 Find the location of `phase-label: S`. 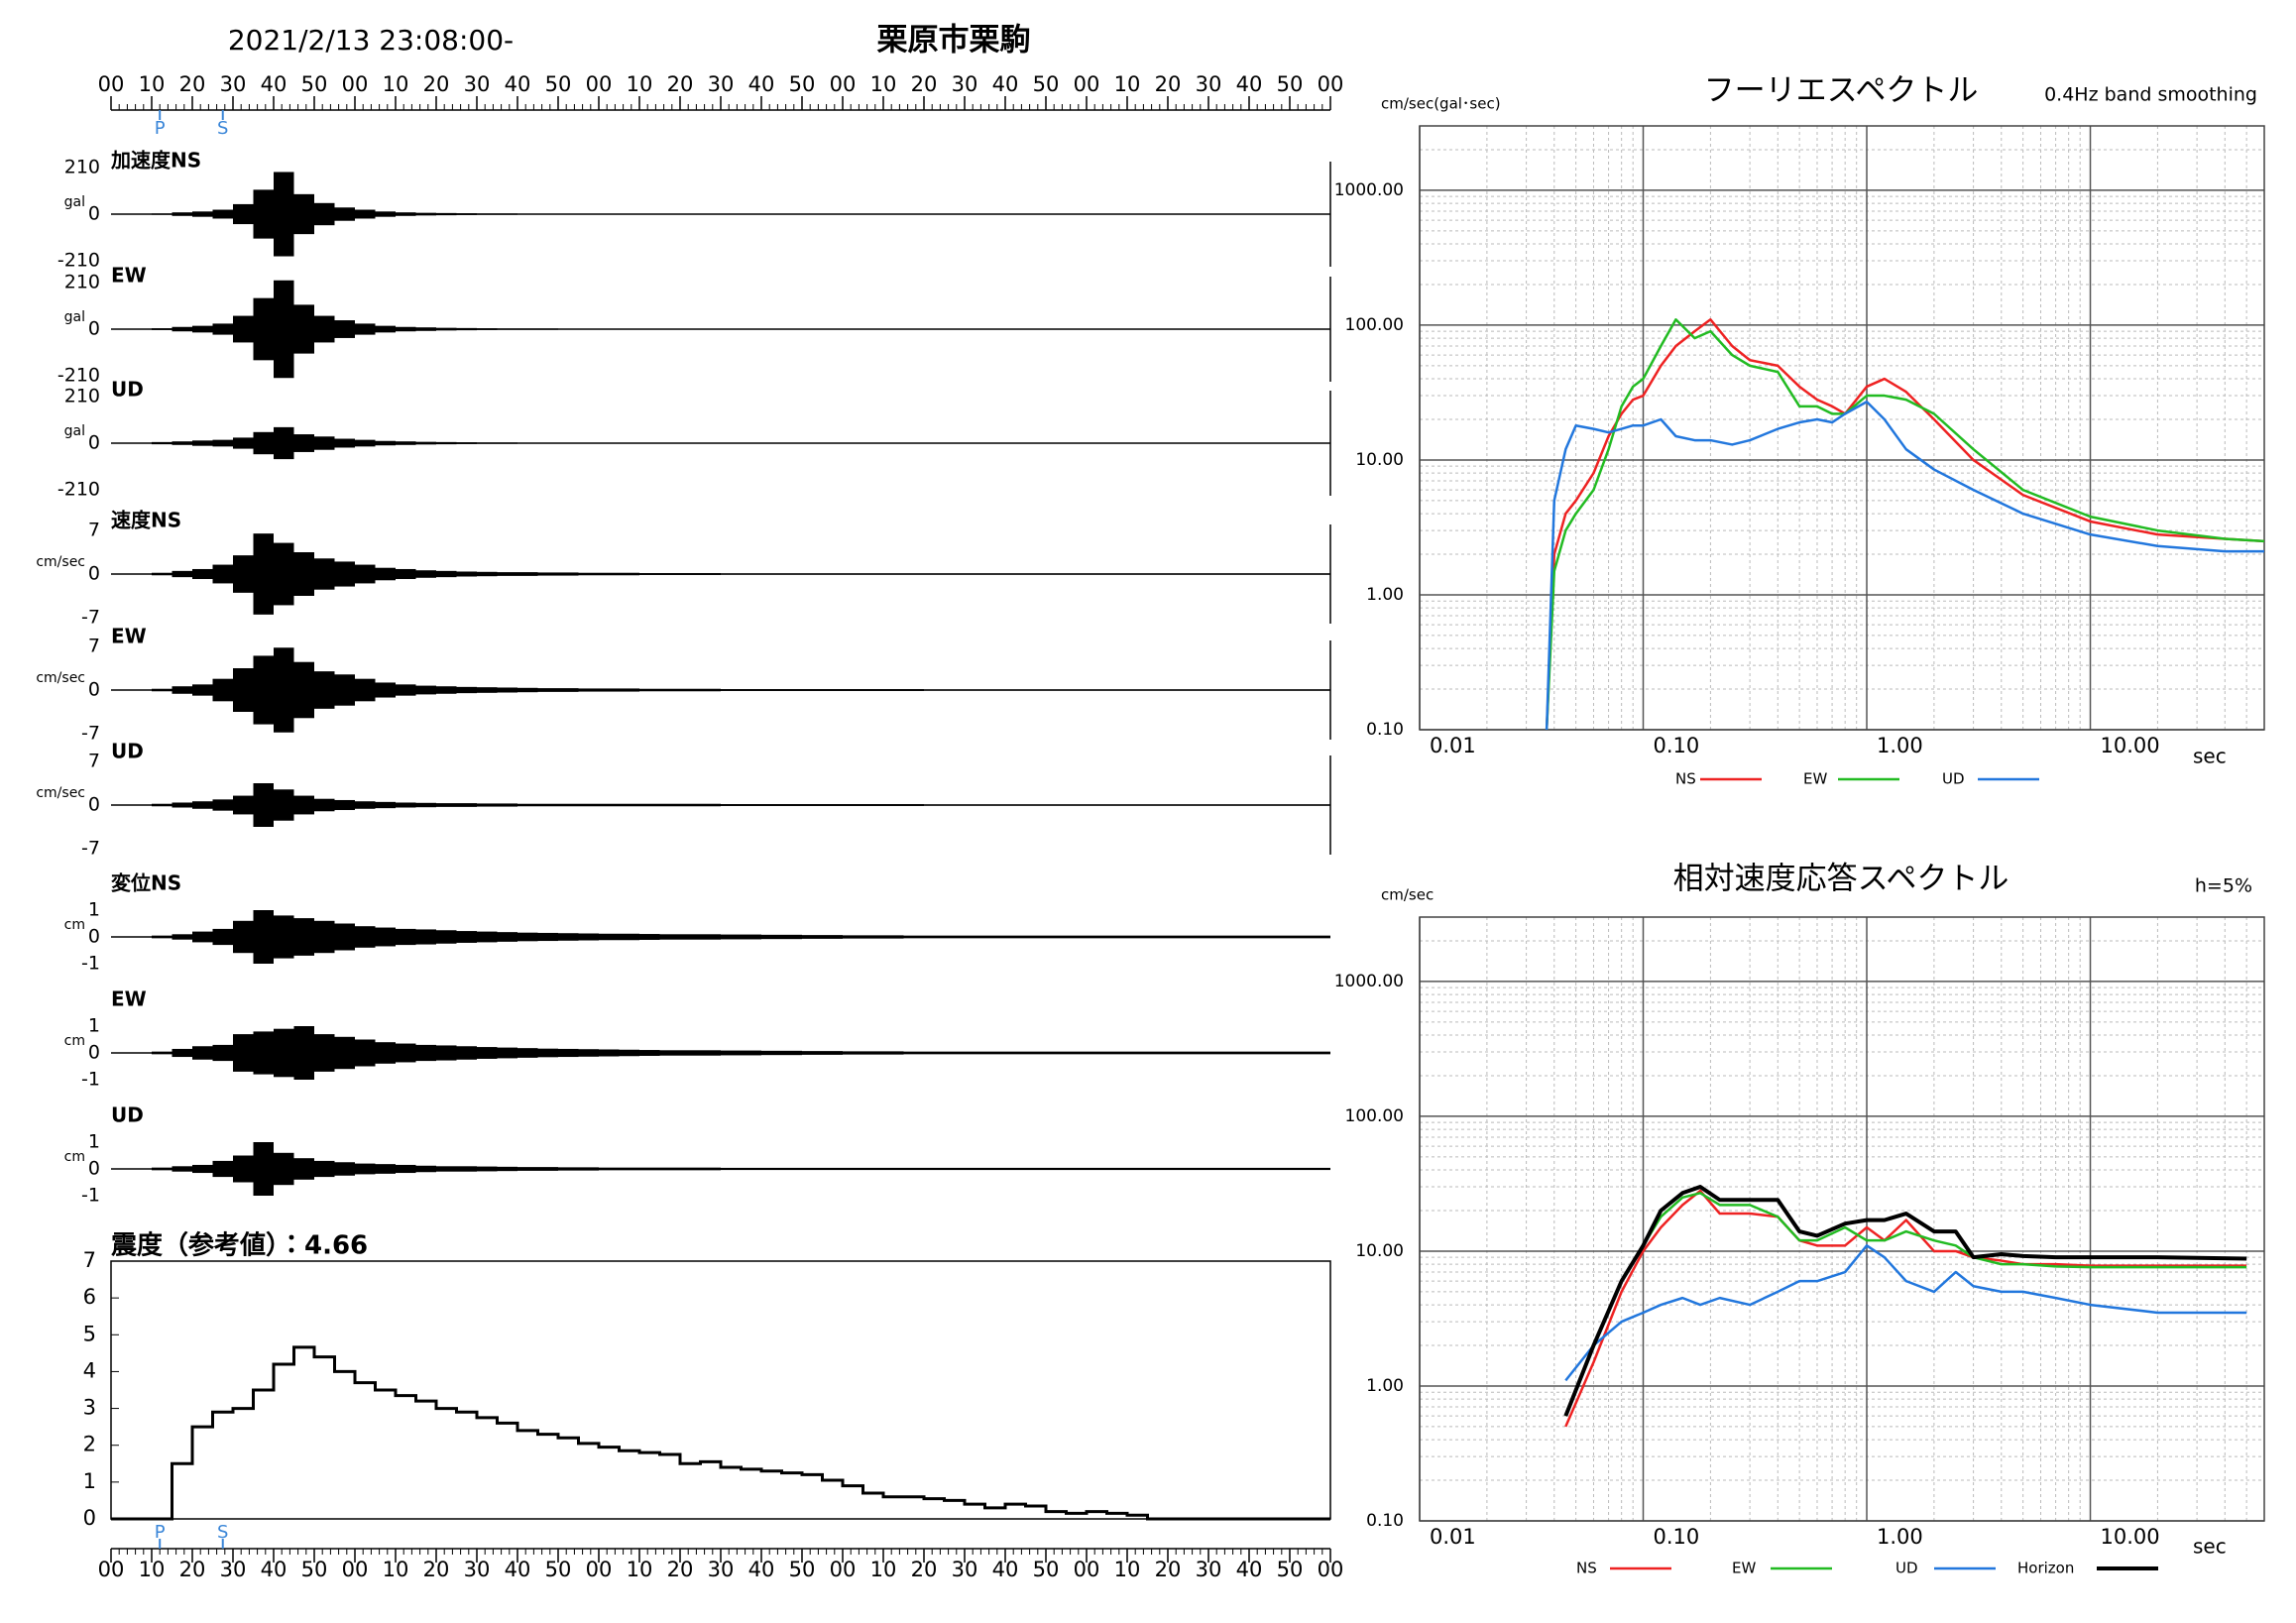

phase-label: S is located at coordinates (222, 128).